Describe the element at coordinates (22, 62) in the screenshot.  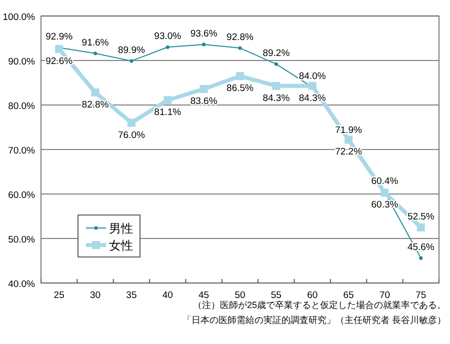
I see `y-tick-label: 90.0%` at that location.